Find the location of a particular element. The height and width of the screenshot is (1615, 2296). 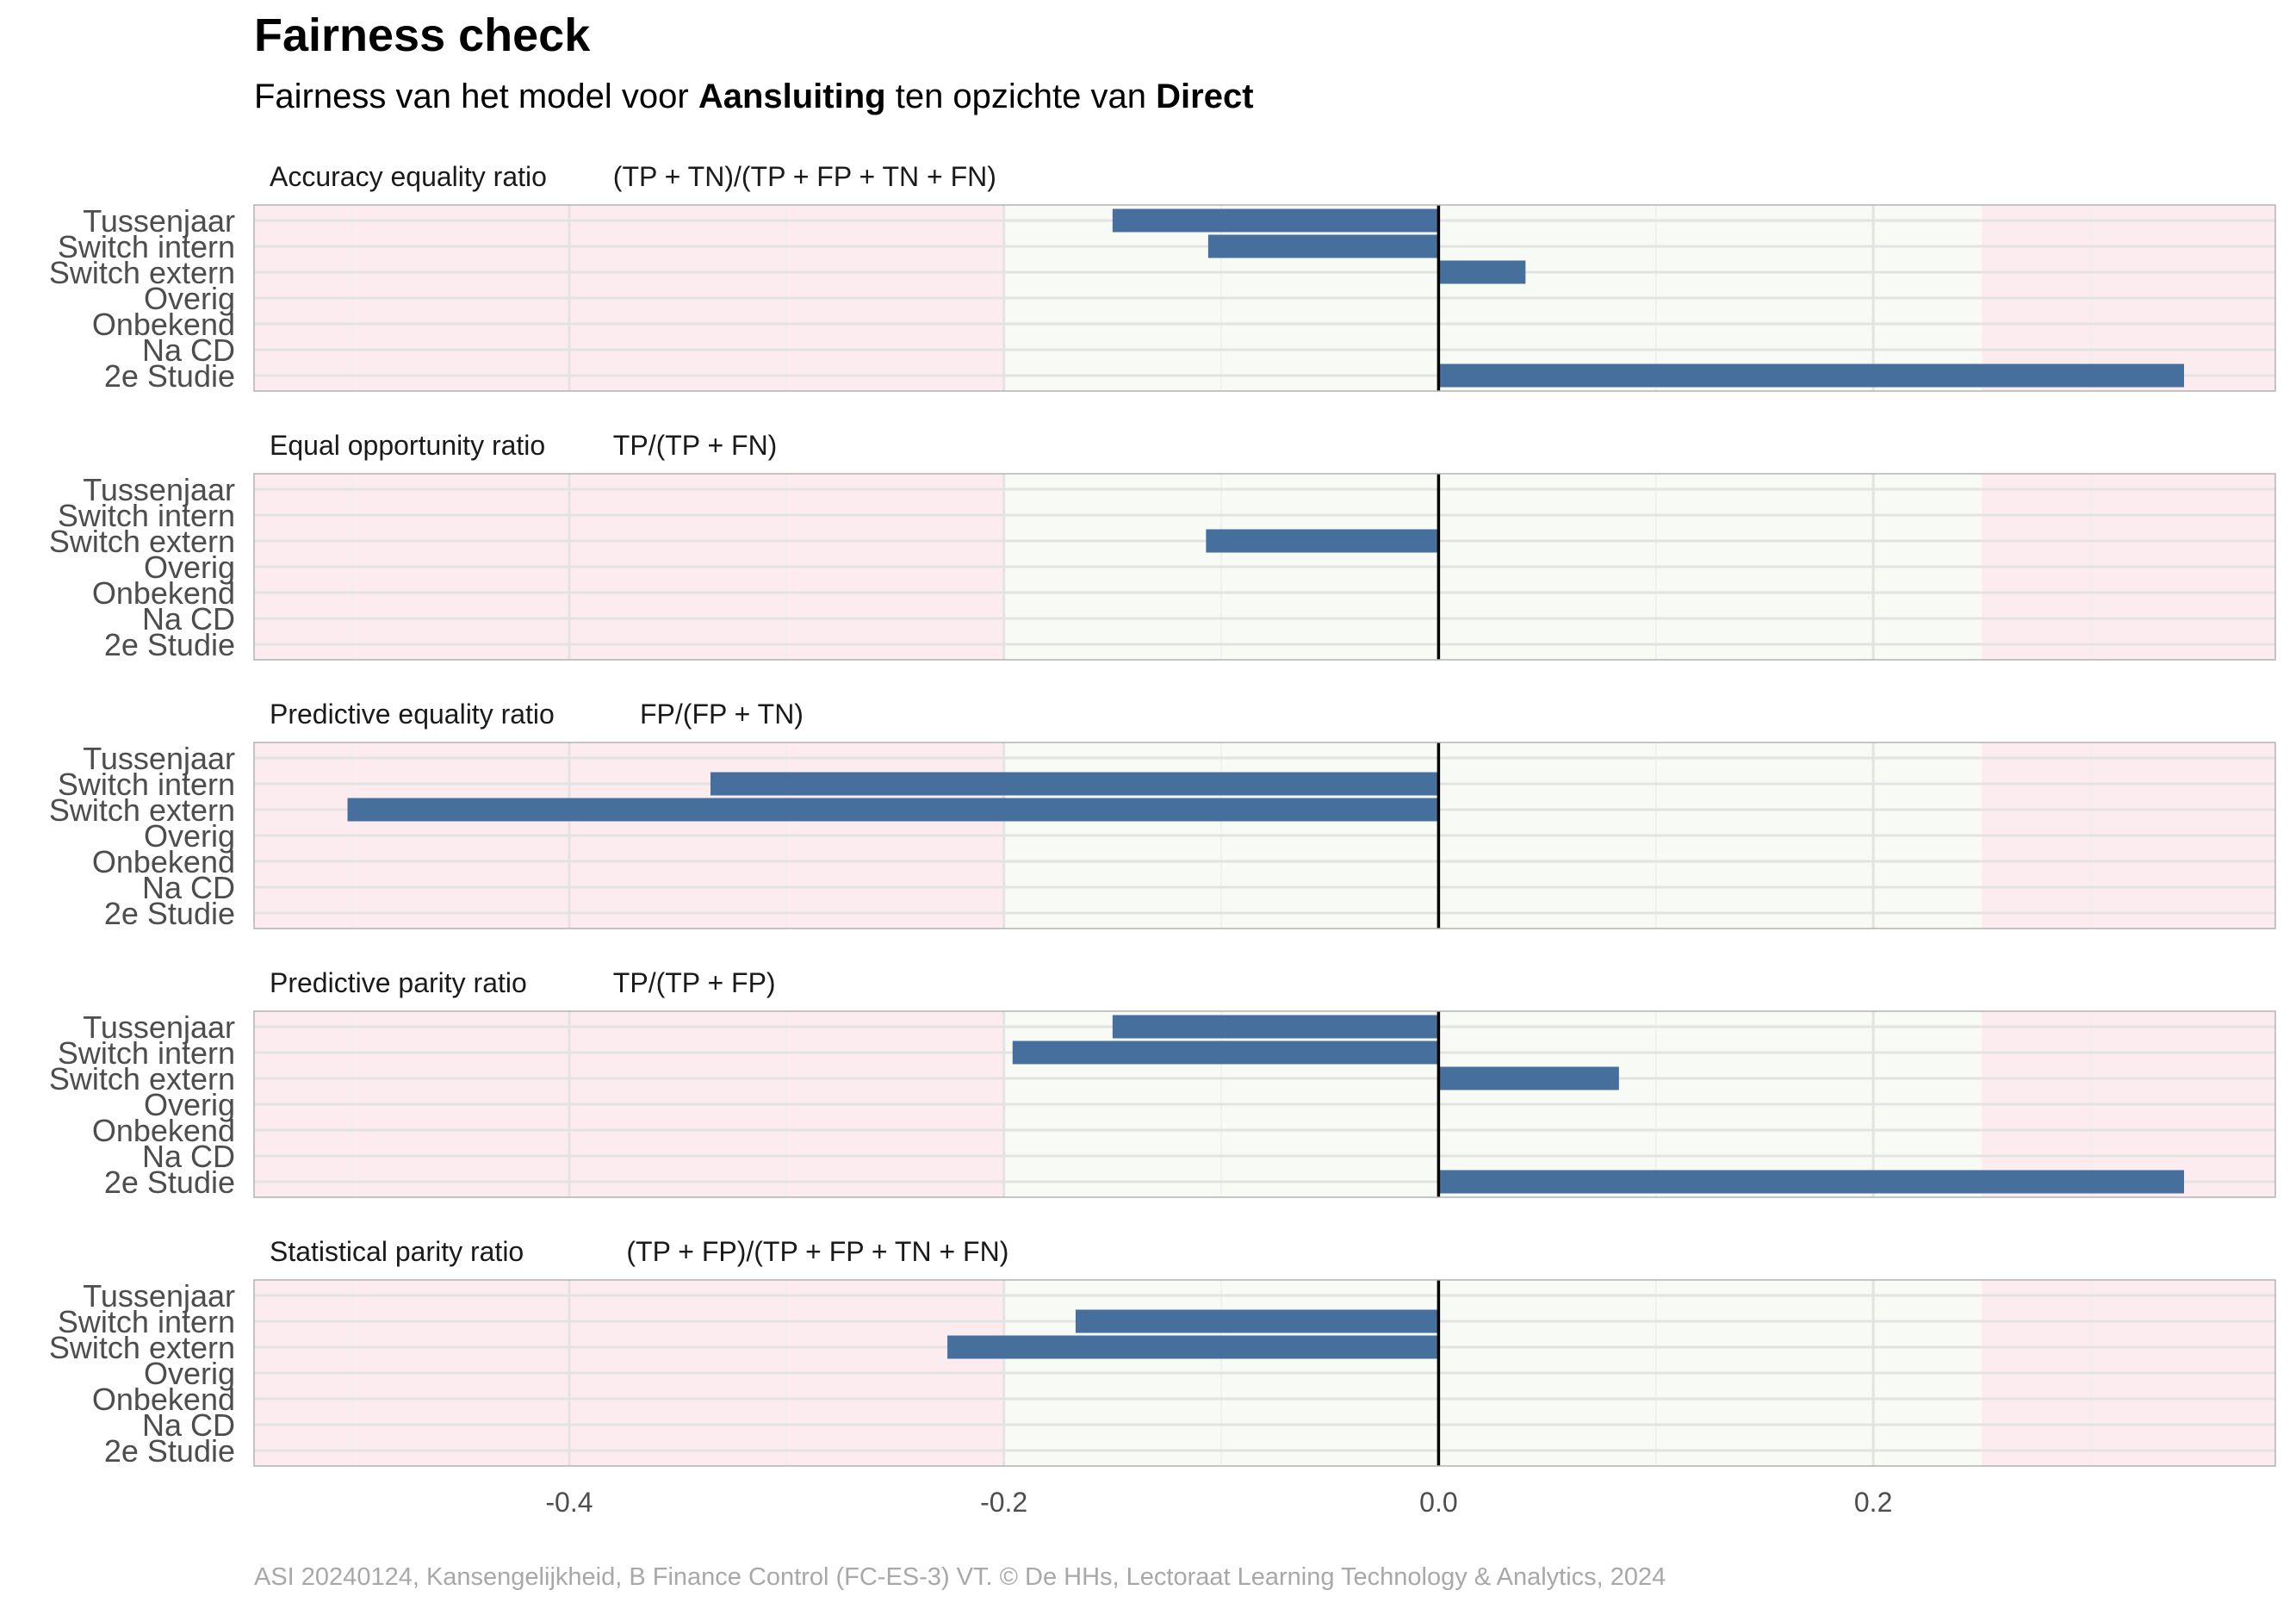

panel-3-border is located at coordinates (1264, 835).